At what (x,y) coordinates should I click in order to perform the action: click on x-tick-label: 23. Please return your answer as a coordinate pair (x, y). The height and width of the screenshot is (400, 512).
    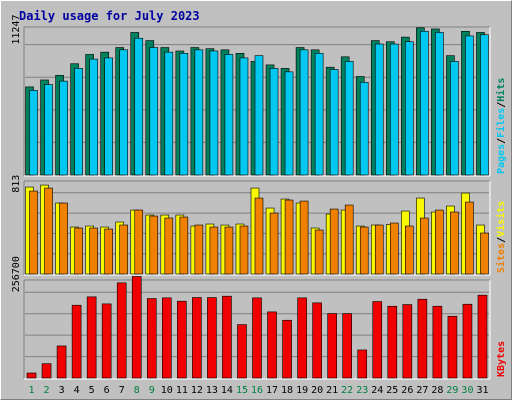
    Looking at the image, I should click on (362, 390).